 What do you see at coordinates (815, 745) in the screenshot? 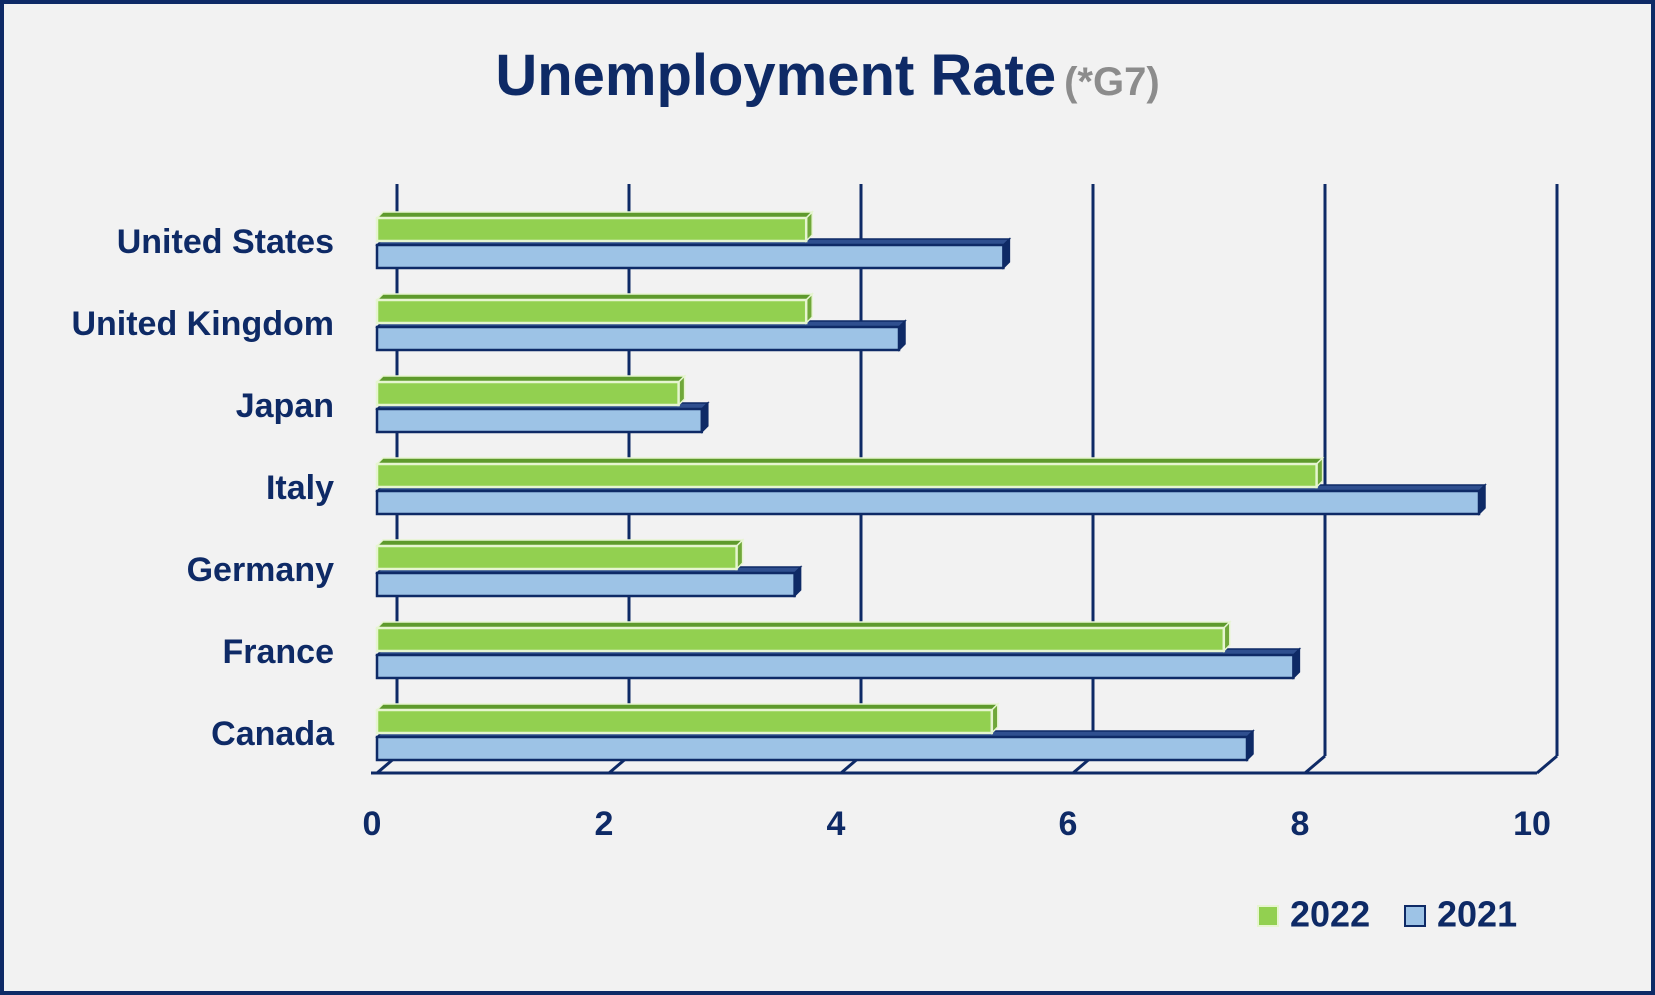
I see `bar-2021-canada` at bounding box center [815, 745].